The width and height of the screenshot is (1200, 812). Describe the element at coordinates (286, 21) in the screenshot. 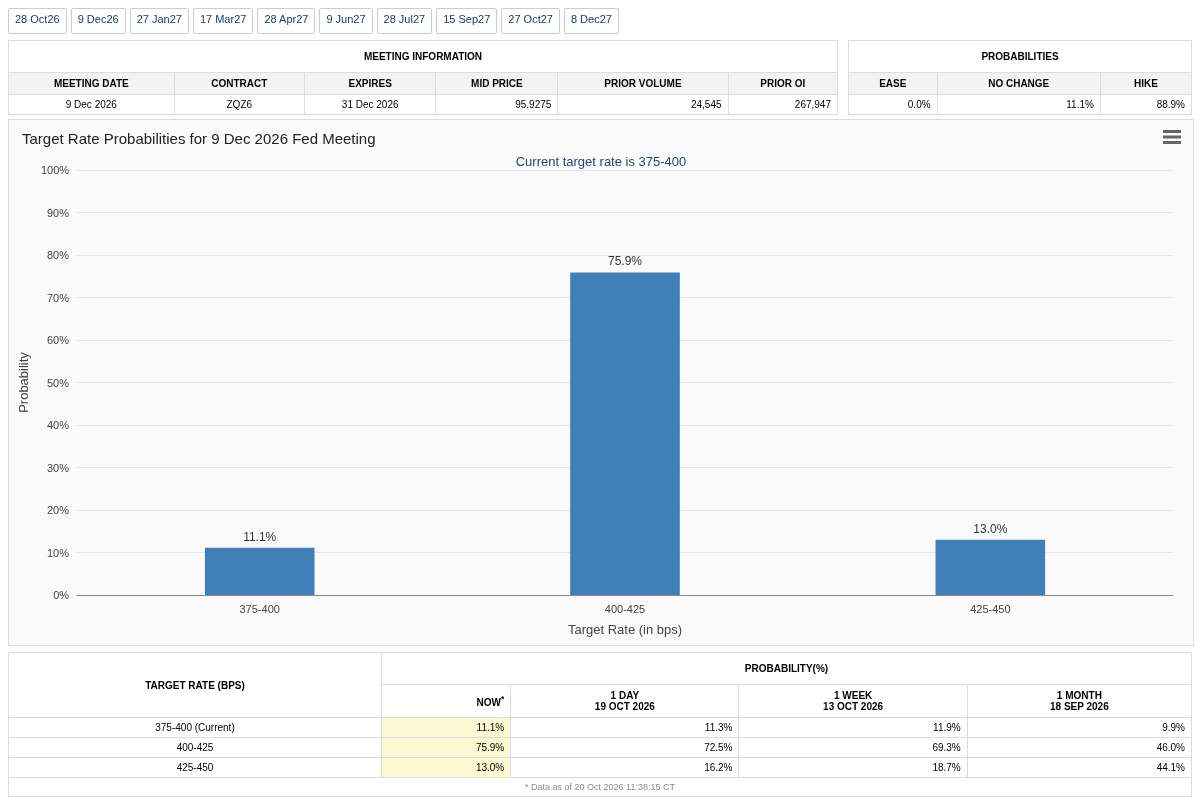

I see `text: 28 Apr27` at that location.